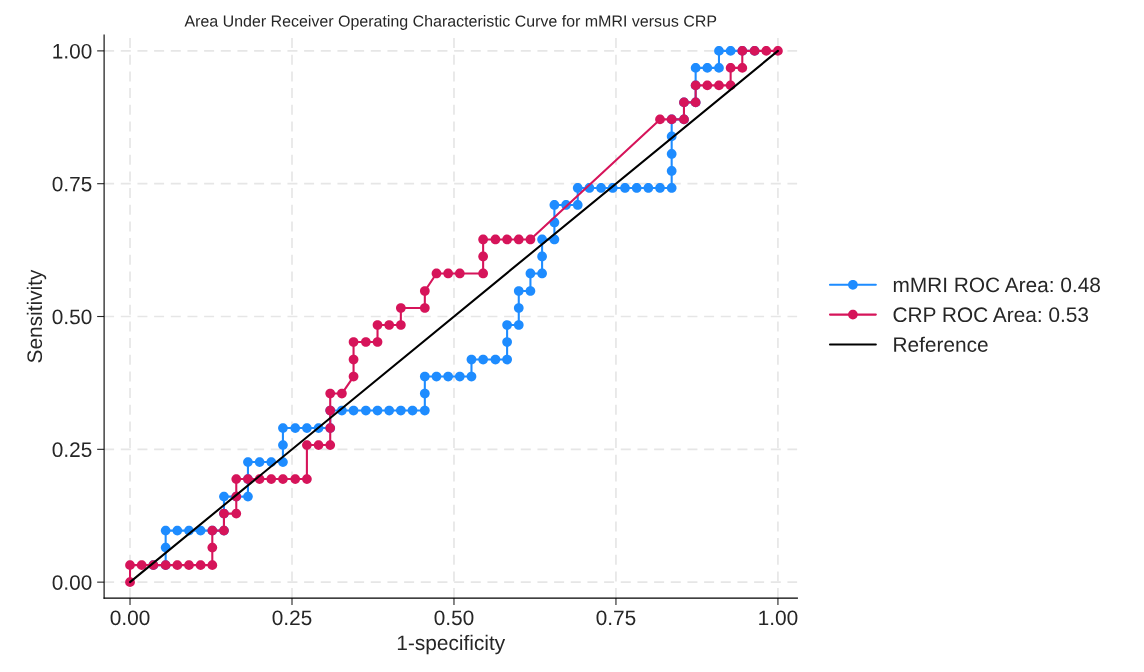 This screenshot has height=672, width=1144. What do you see at coordinates (991, 315) in the screenshot?
I see `legend-label: CRP ROC Area: 0.53` at bounding box center [991, 315].